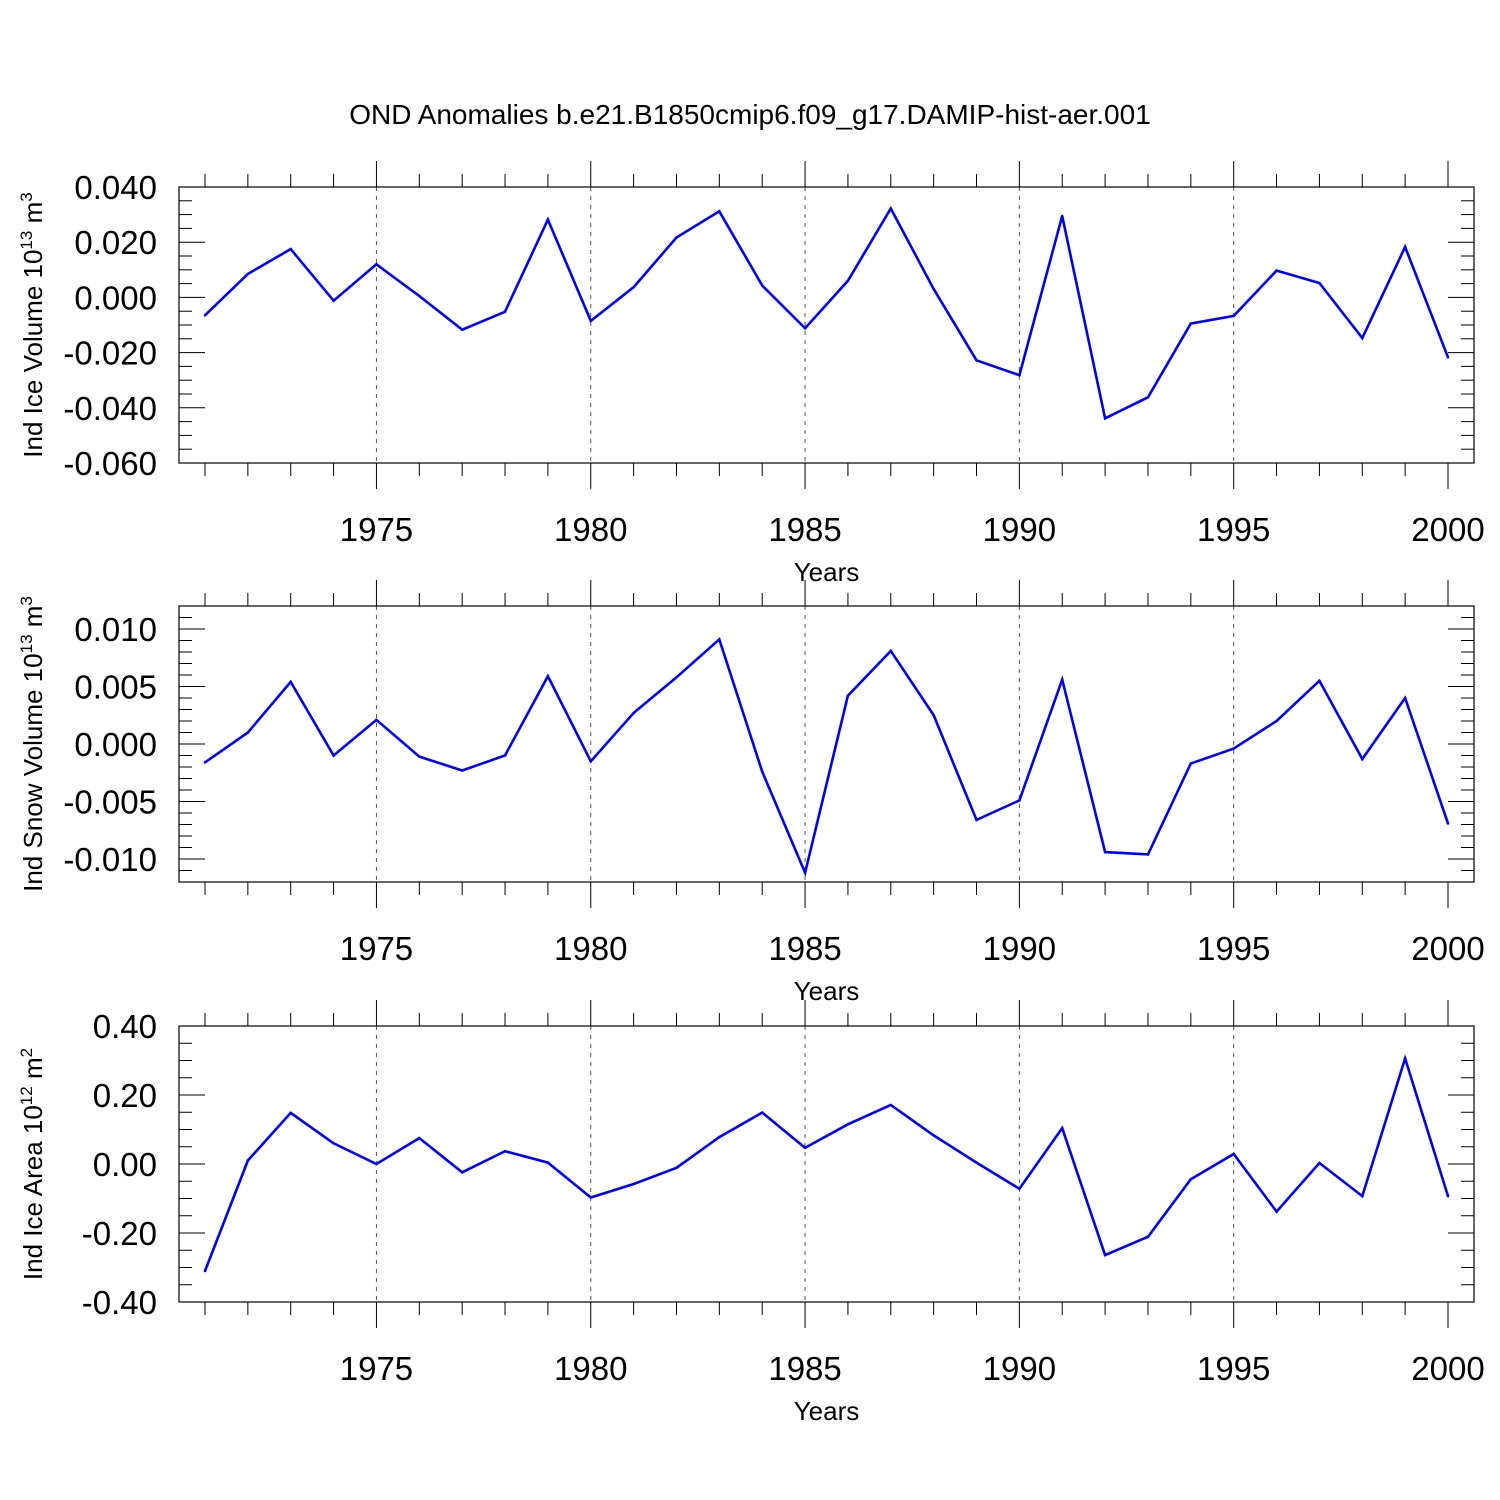 The height and width of the screenshot is (1500, 1500). Describe the element at coordinates (110, 408) in the screenshot. I see `y-tick-label: -0.040` at that location.